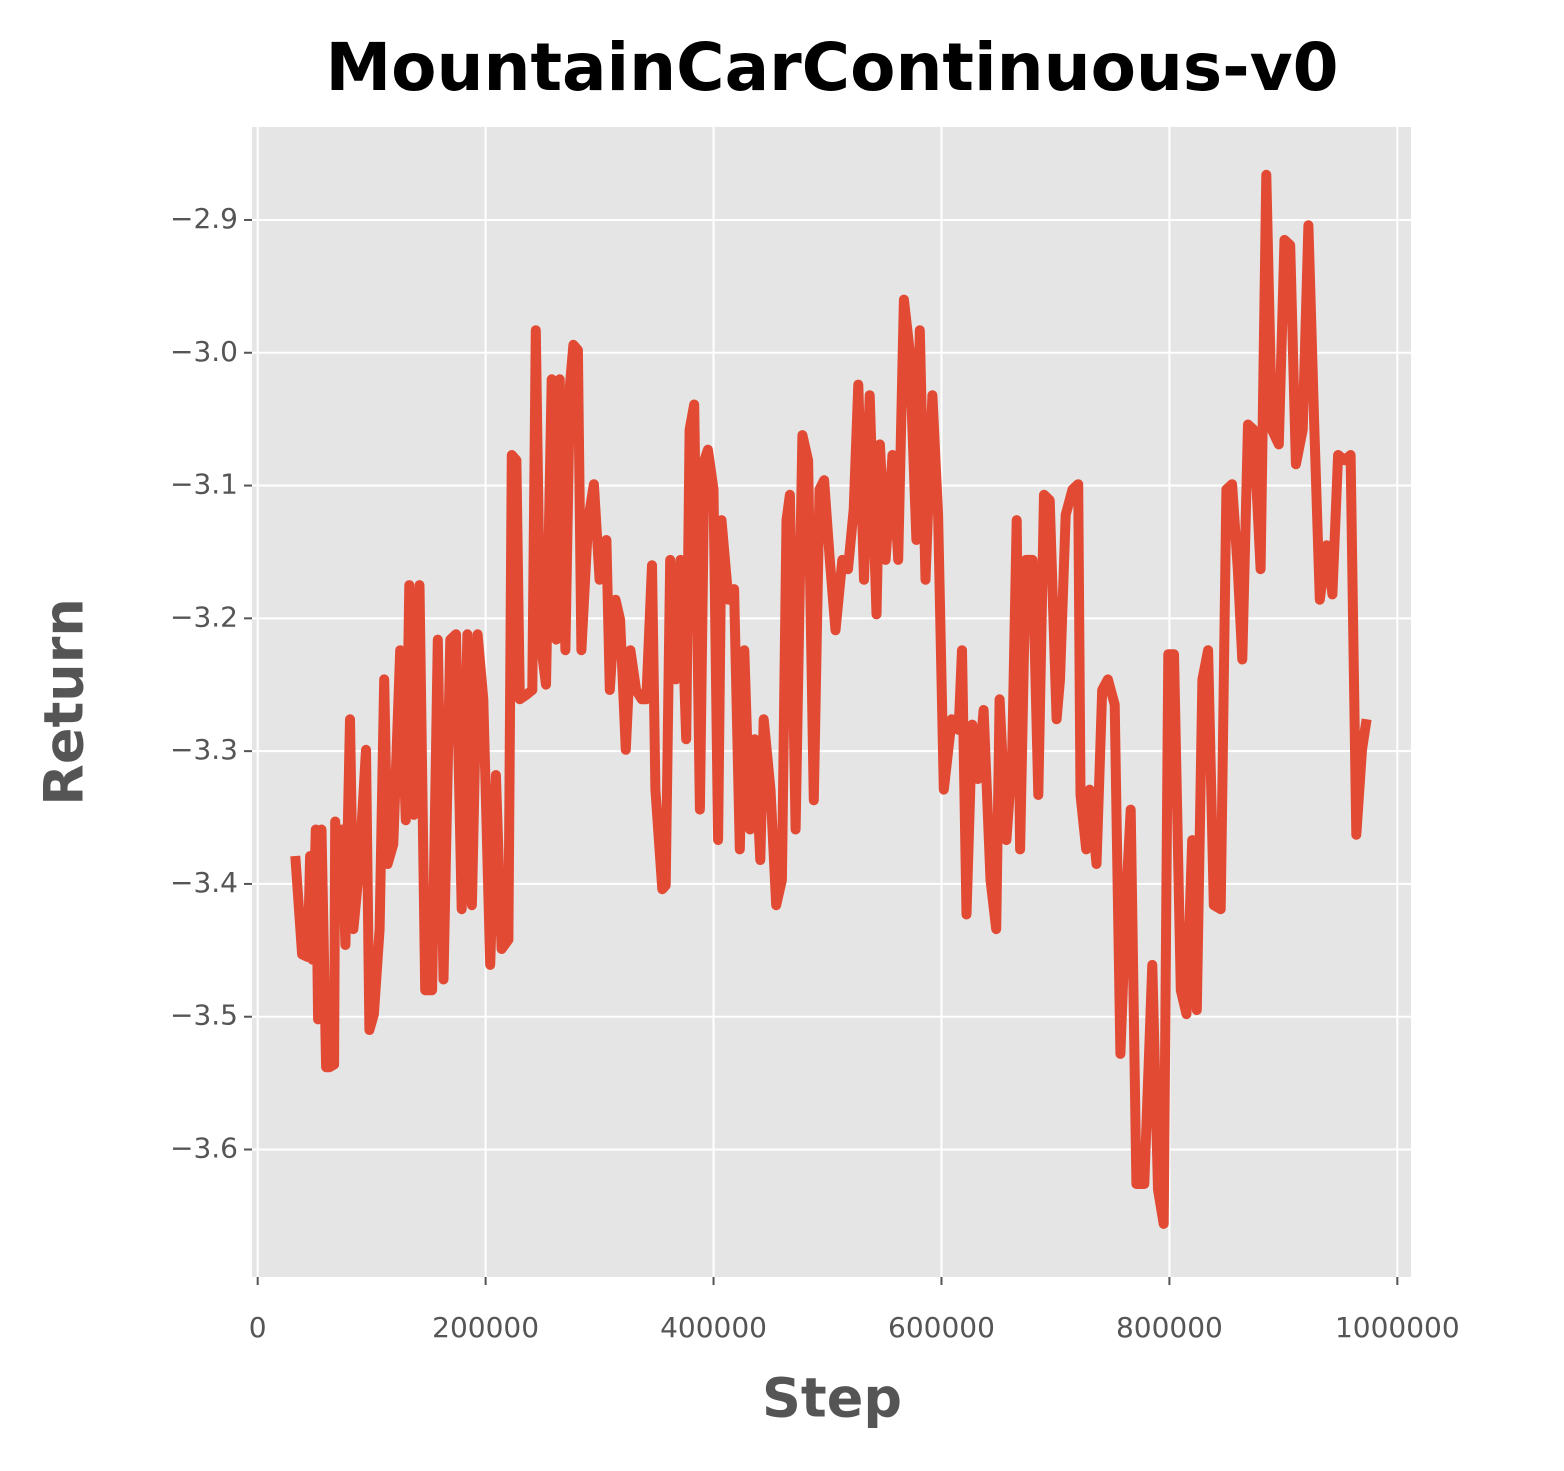 This screenshot has height=1471, width=1564. I want to click on y-tick-label: −3.2, so click(204, 616).